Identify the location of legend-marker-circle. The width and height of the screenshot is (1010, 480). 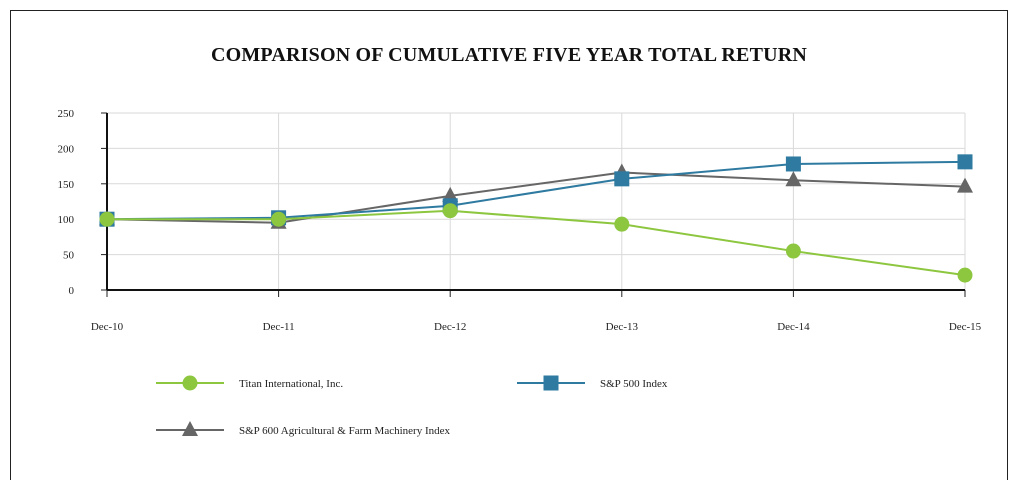
(190, 383).